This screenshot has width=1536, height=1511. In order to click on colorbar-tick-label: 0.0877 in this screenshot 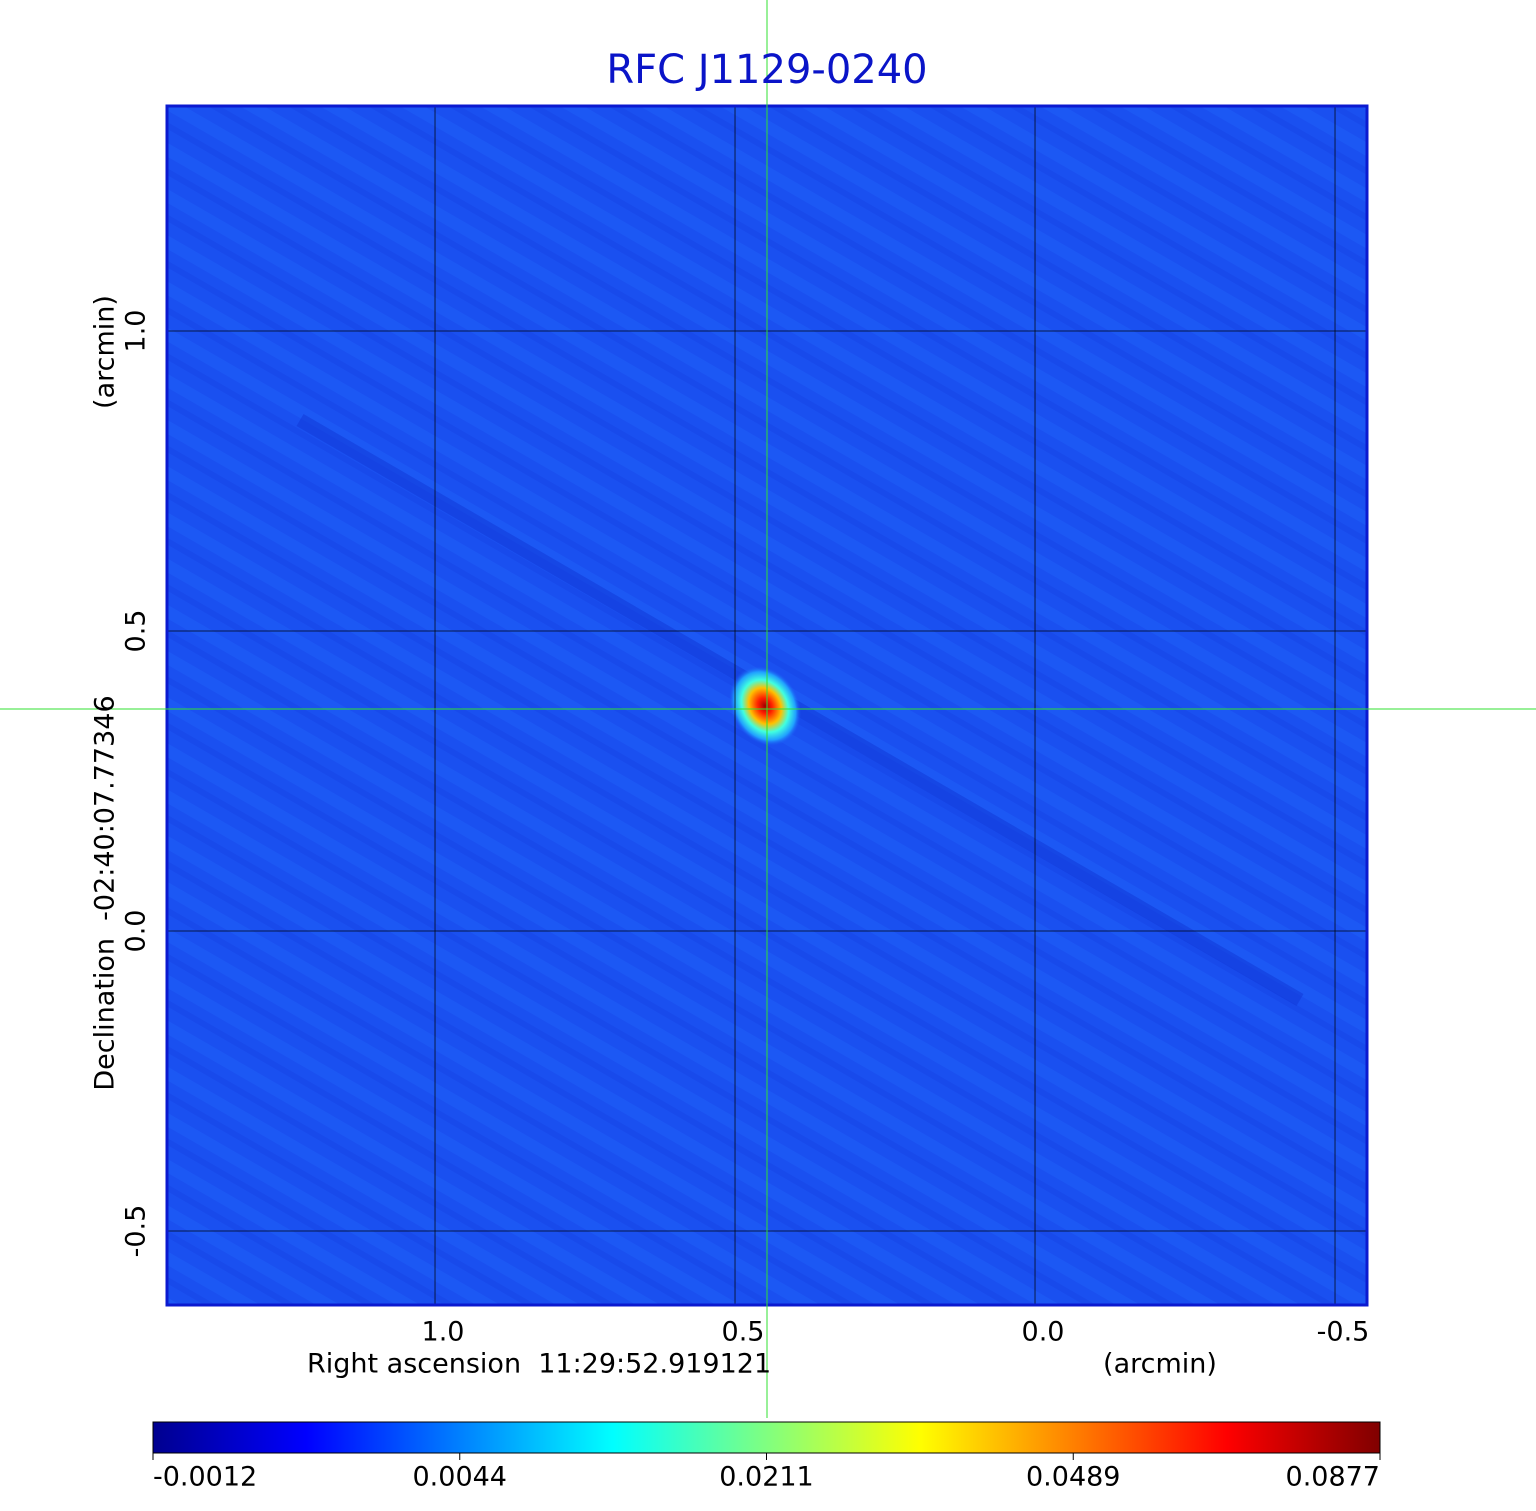, I will do `click(1333, 1477)`.